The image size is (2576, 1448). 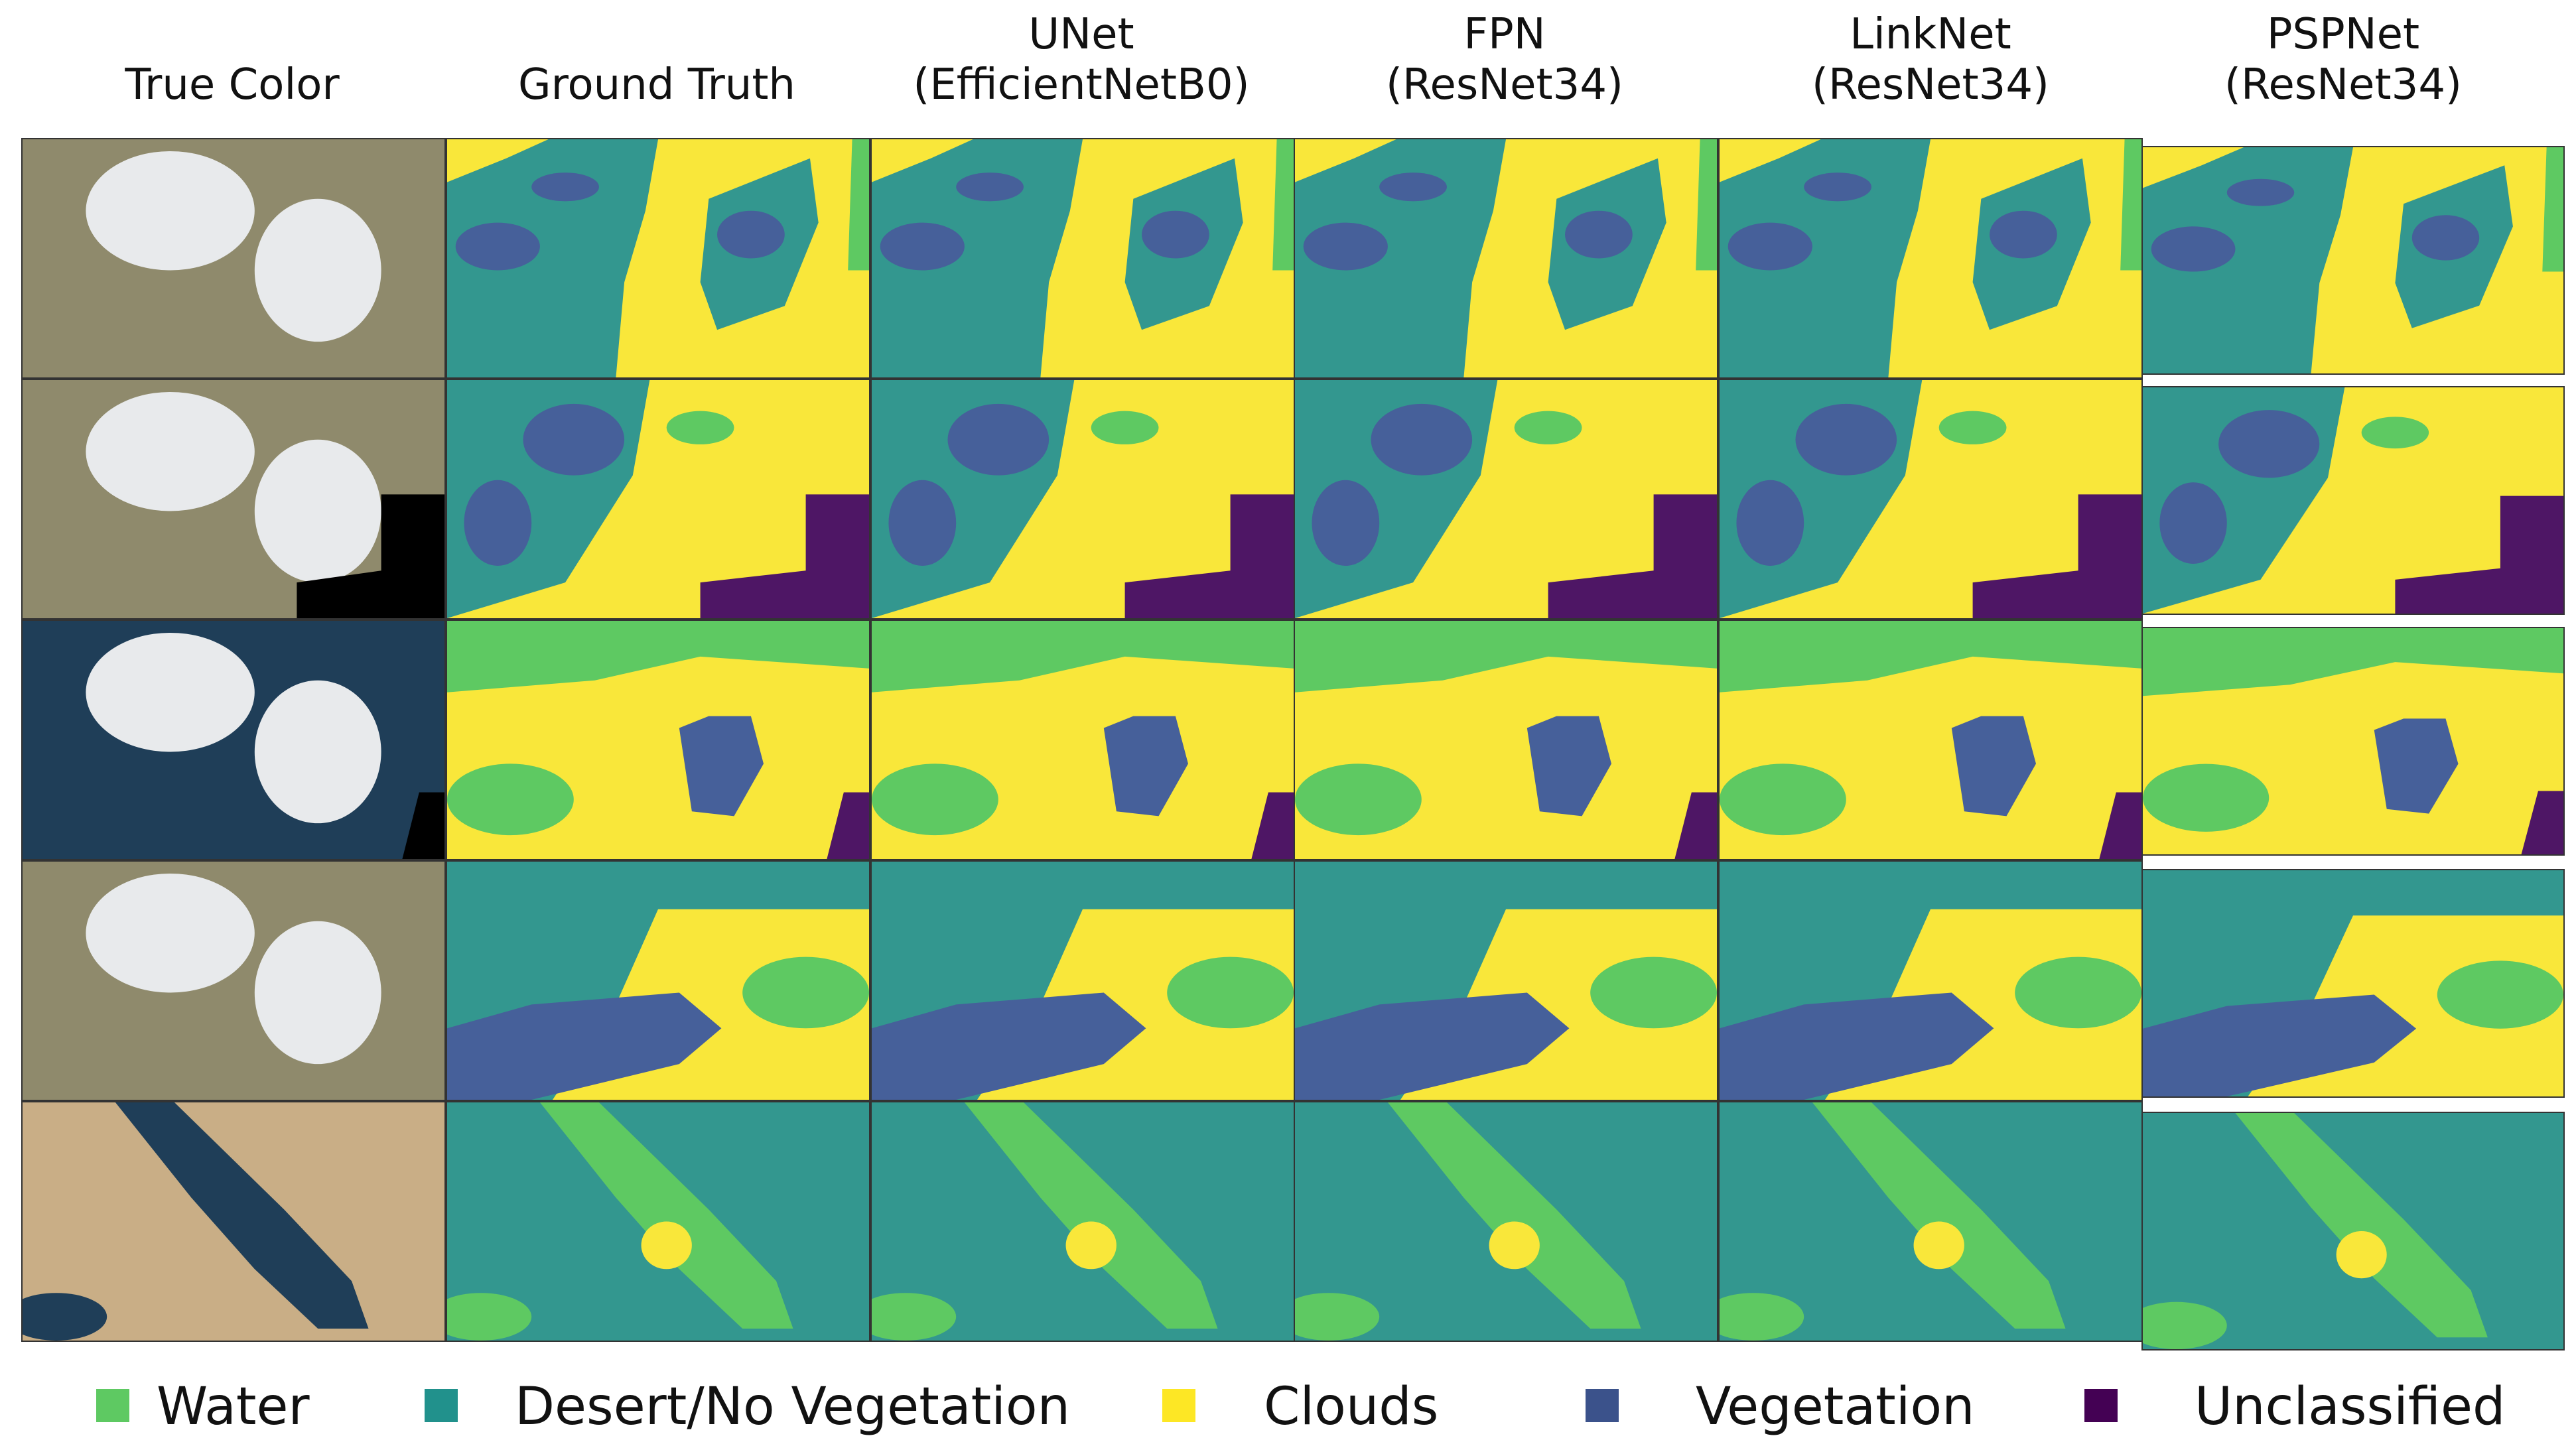 I want to click on column-header-ground-truth: Ground Truth, so click(x=656, y=85).